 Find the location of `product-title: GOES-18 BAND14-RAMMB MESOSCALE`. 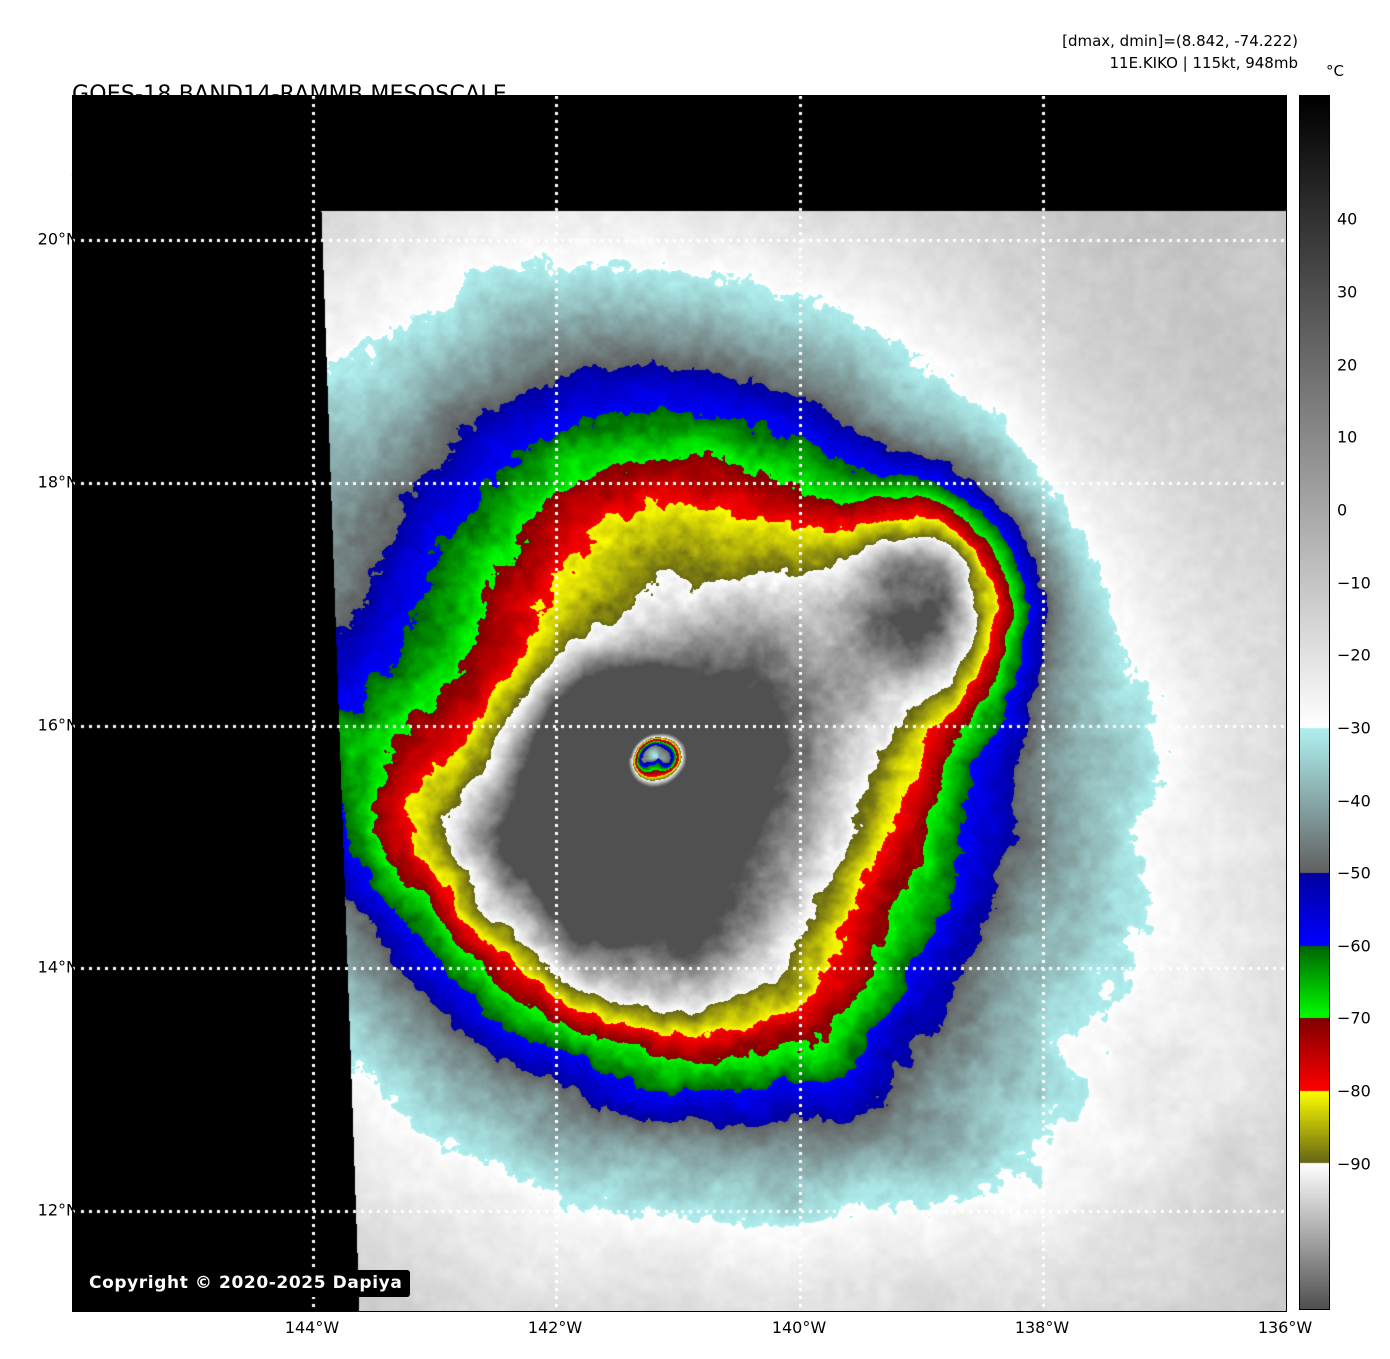

product-title: GOES-18 BAND14-RAMMB MESOSCALE is located at coordinates (289, 95).